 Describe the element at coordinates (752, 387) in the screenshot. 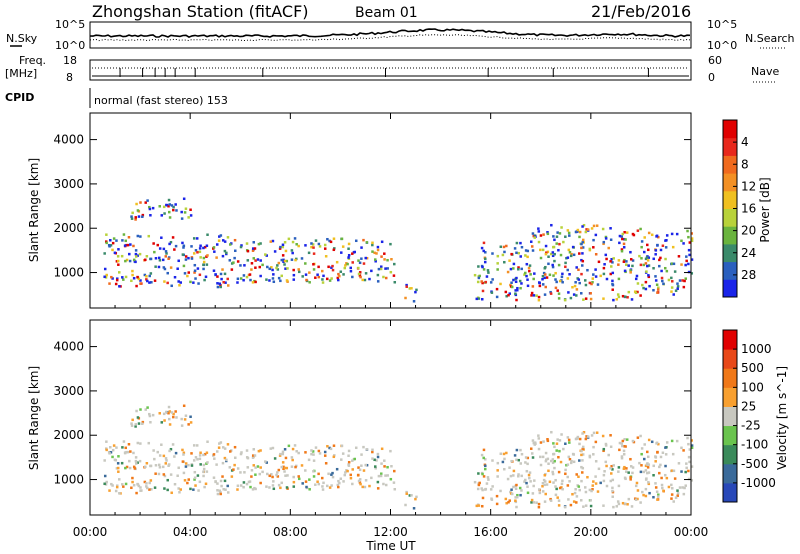

I see `colorbar-tick-label: 100` at that location.